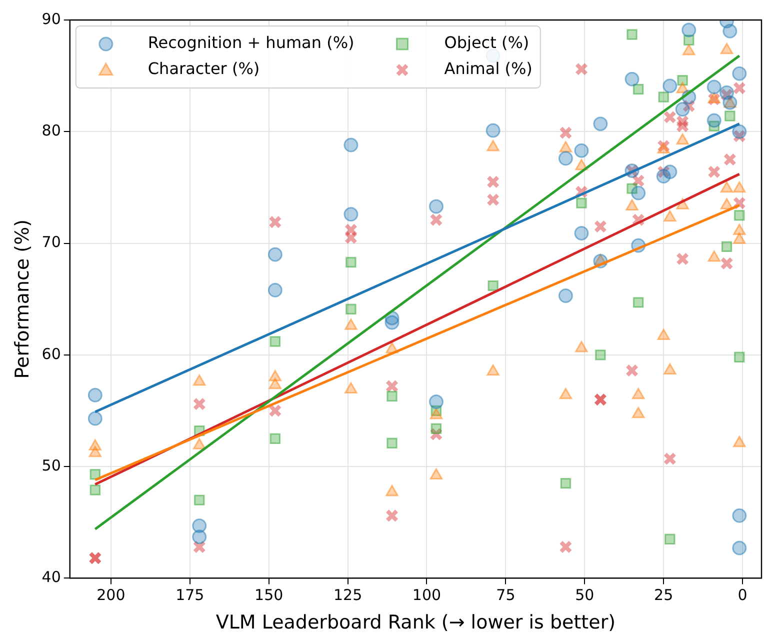 The image size is (772, 639). What do you see at coordinates (51, 131) in the screenshot?
I see `y-tick-label: 80` at bounding box center [51, 131].